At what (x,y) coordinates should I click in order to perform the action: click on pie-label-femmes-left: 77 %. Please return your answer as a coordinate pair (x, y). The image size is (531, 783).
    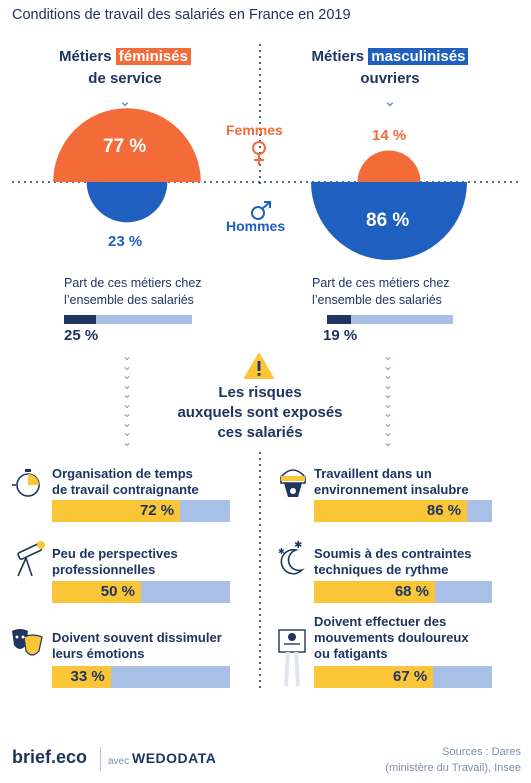
    Looking at the image, I should click on (125, 146).